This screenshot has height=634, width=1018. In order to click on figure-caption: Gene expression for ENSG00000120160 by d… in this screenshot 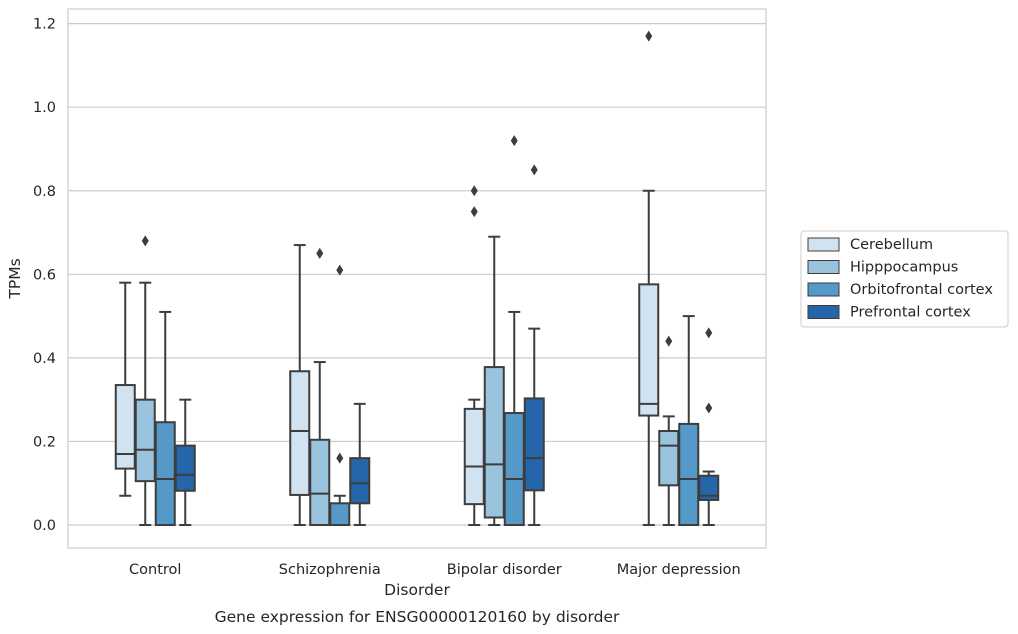, I will do `click(417, 617)`.